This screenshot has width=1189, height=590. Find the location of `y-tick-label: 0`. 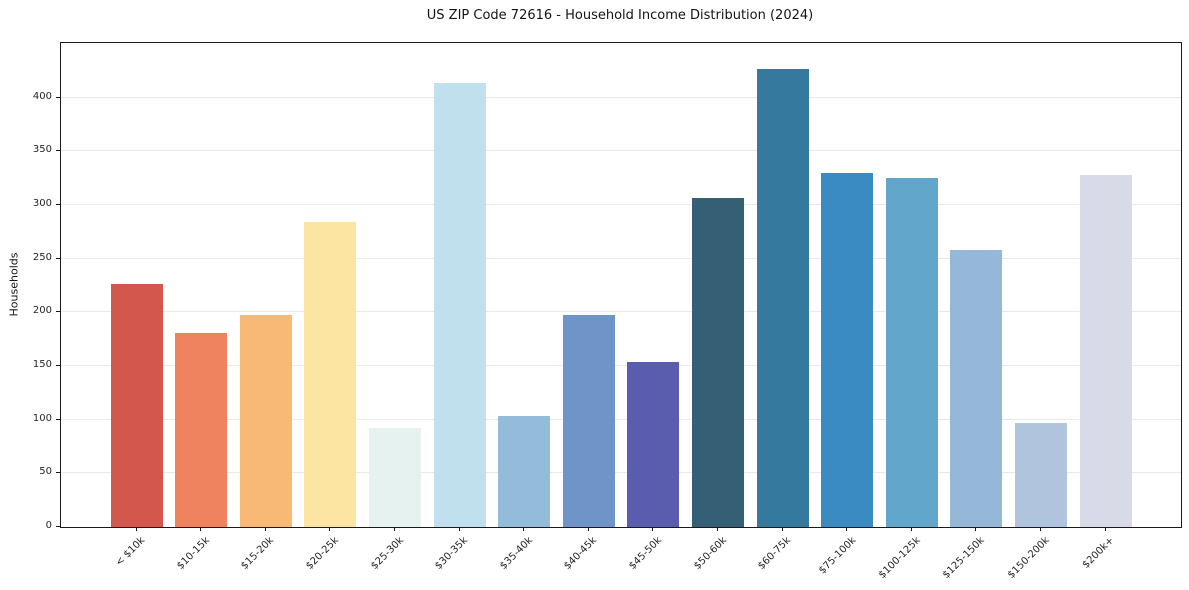

y-tick-label: 0 is located at coordinates (48, 525).